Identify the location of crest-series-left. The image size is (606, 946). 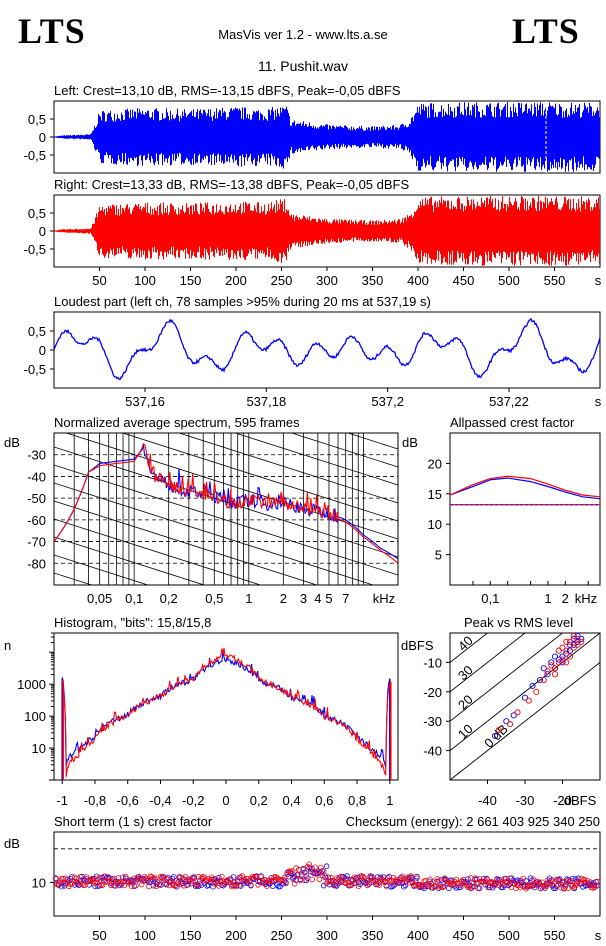
(525, 488).